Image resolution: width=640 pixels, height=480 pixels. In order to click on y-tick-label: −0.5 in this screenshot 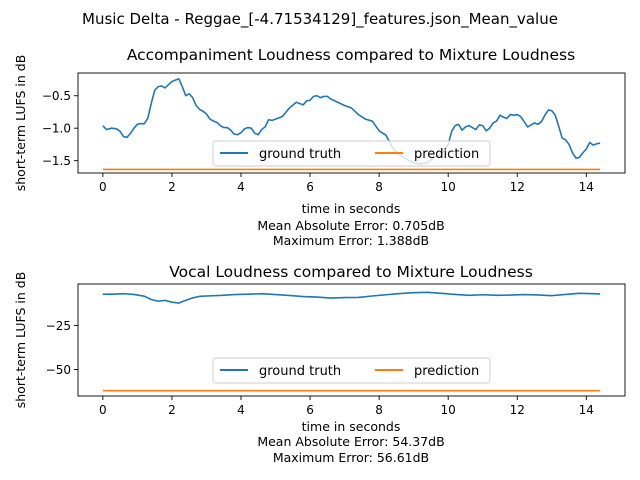, I will do `click(56, 96)`.